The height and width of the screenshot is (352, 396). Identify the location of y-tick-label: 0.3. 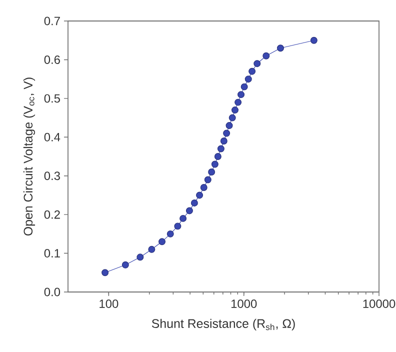
(52, 176).